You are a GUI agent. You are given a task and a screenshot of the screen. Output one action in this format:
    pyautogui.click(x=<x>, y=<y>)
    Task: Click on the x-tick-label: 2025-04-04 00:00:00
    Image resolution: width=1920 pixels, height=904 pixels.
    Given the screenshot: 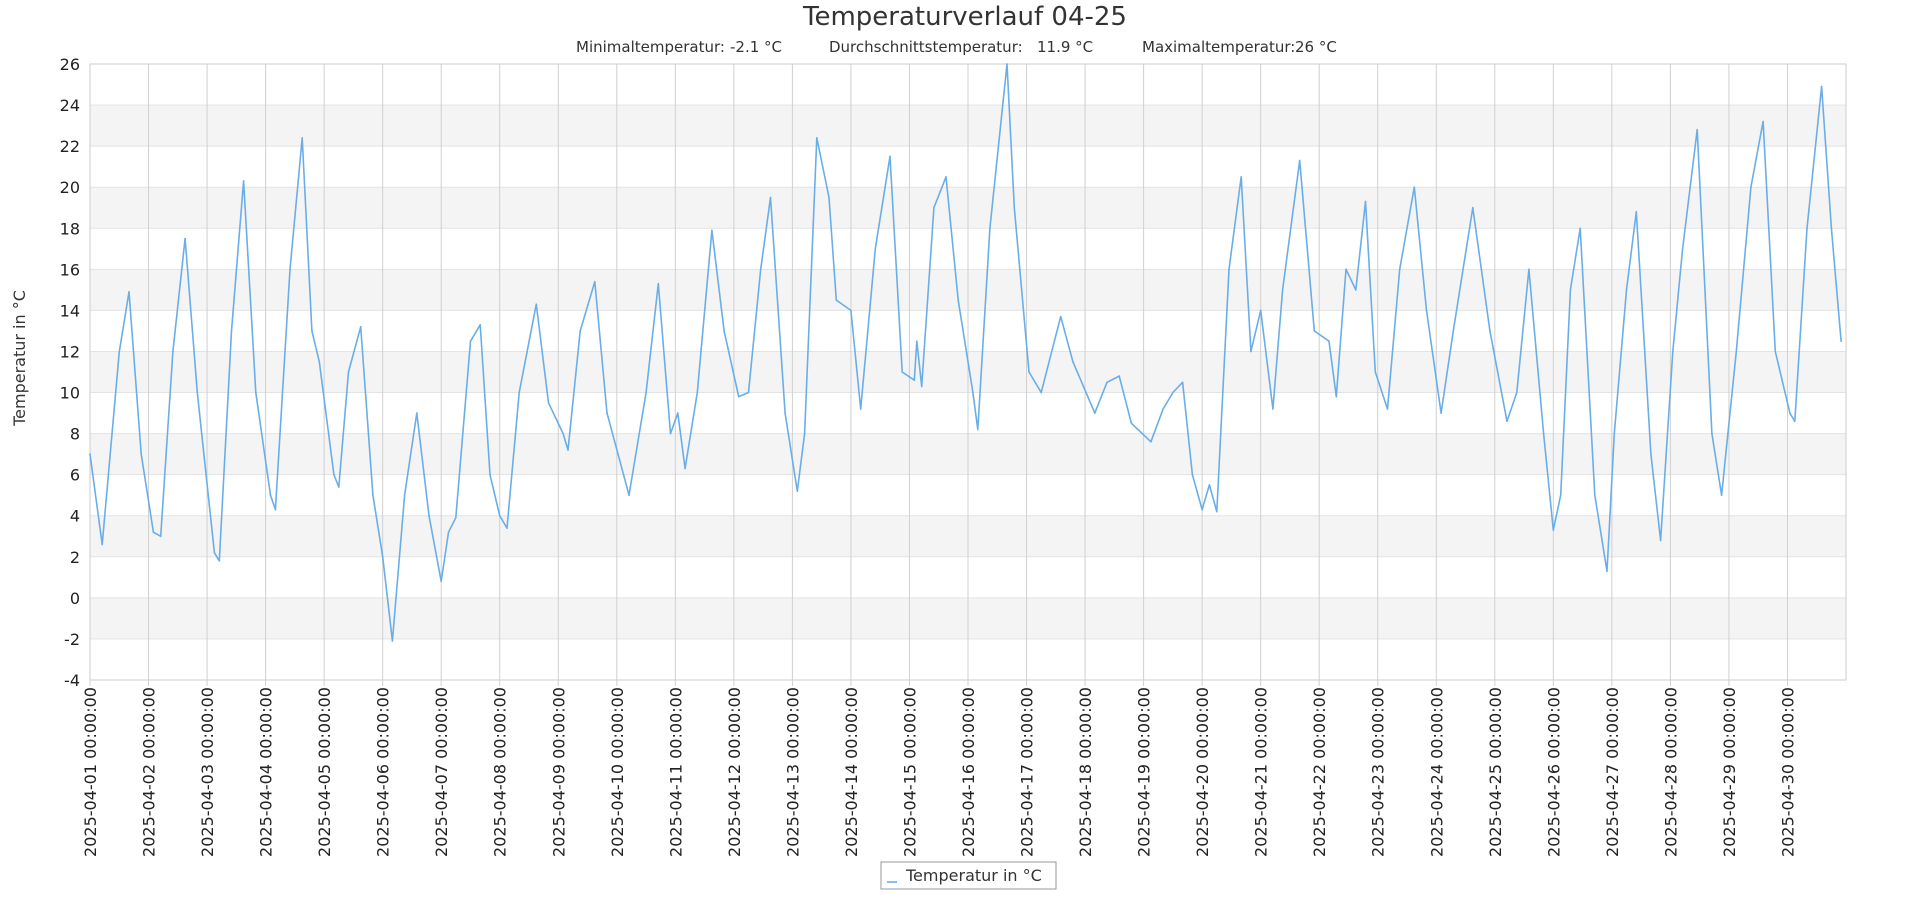 What is the action you would take?
    pyautogui.click(x=266, y=772)
    